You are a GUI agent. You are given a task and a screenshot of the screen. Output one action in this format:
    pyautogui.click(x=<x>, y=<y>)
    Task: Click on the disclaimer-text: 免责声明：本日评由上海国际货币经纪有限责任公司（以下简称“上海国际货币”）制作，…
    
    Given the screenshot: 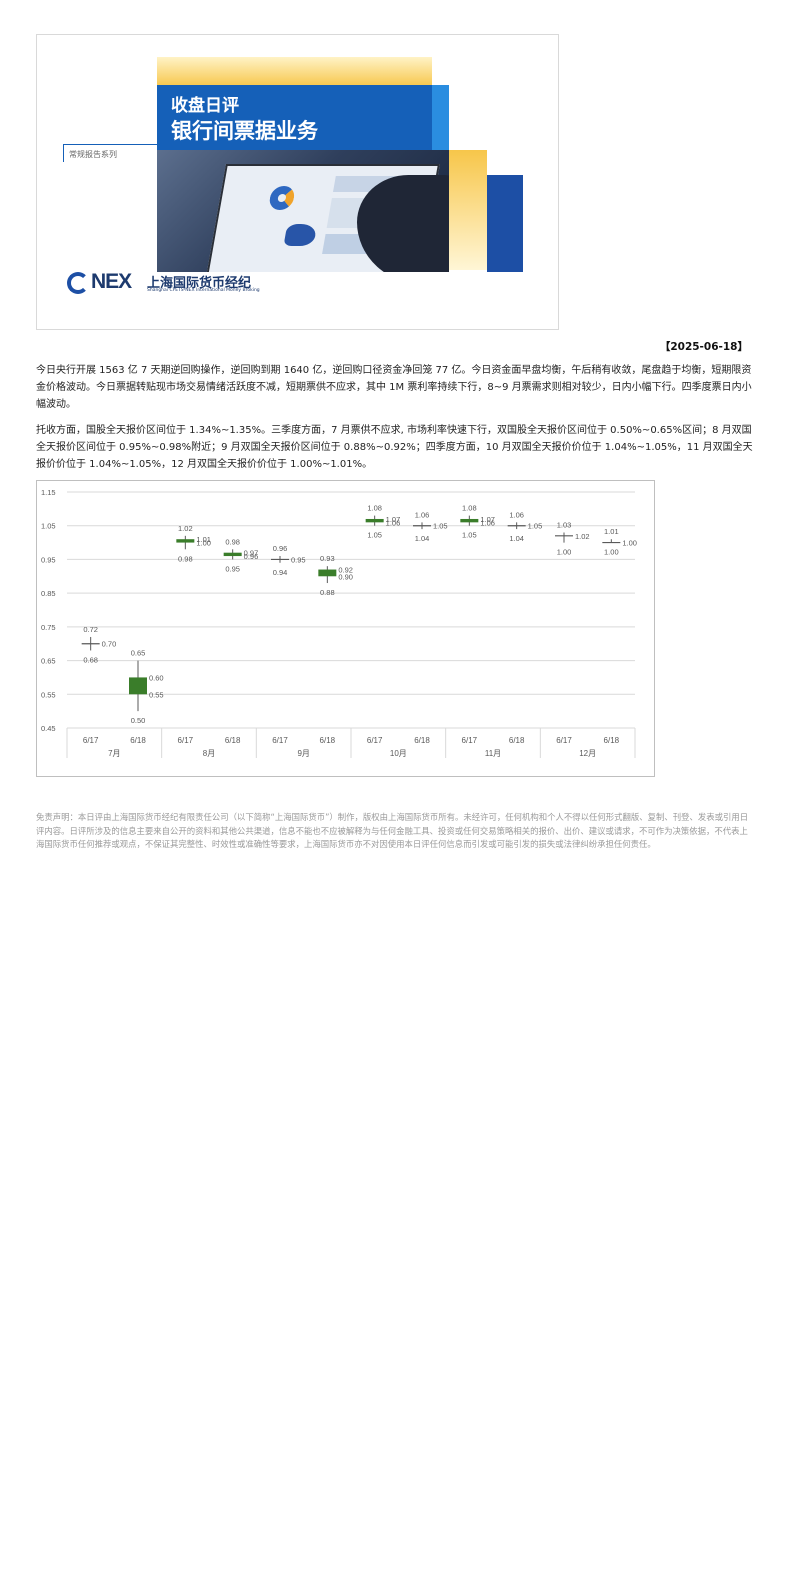 What is the action you would take?
    pyautogui.click(x=392, y=830)
    